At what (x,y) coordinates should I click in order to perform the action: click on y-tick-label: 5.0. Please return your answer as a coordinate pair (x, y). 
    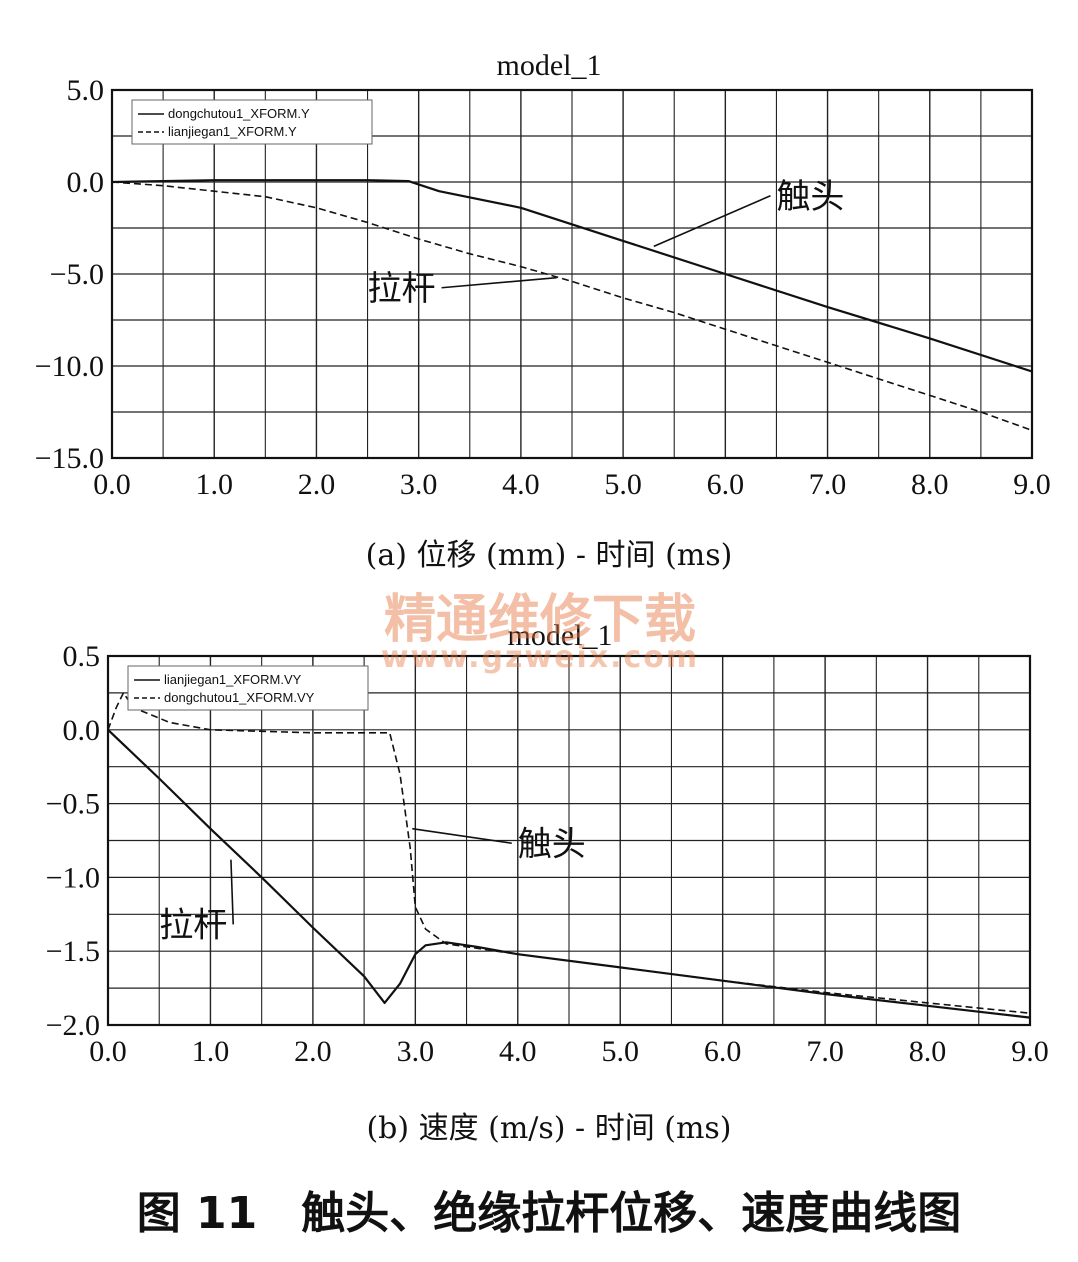
    Looking at the image, I should click on (86, 90).